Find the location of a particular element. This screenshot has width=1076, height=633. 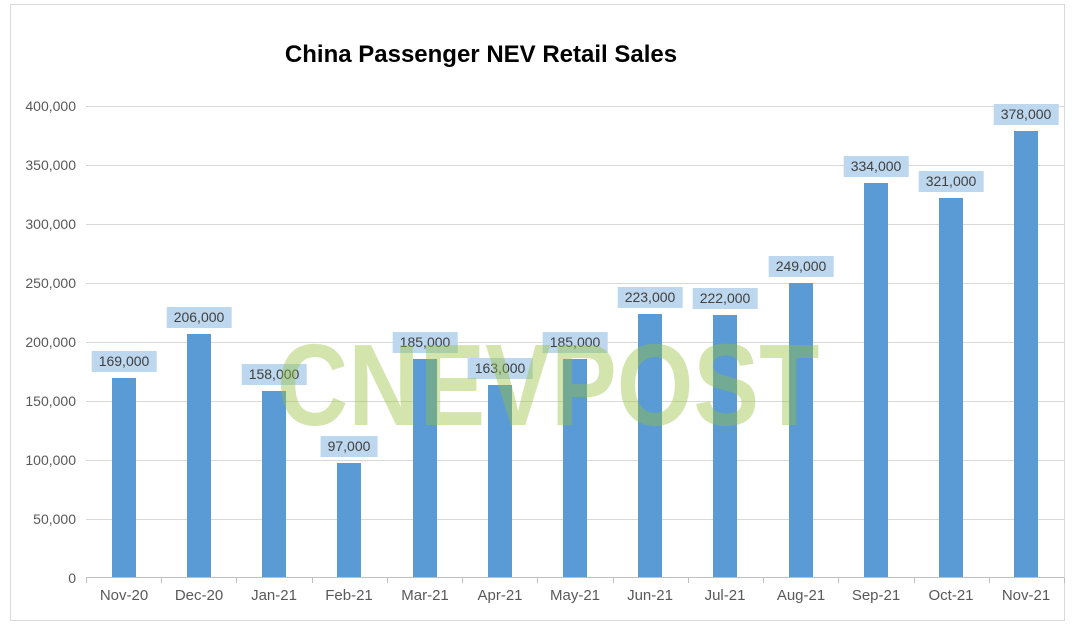

data-label: 321,000 is located at coordinates (951, 181).